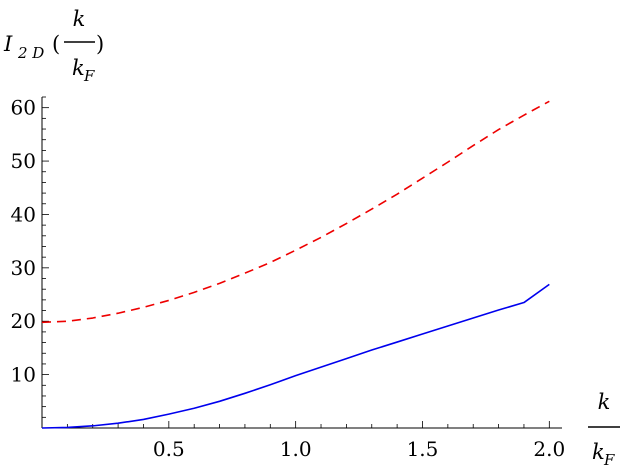 Image resolution: width=623 pixels, height=473 pixels. What do you see at coordinates (78, 68) in the screenshot?
I see `y-label-denominator: k` at bounding box center [78, 68].